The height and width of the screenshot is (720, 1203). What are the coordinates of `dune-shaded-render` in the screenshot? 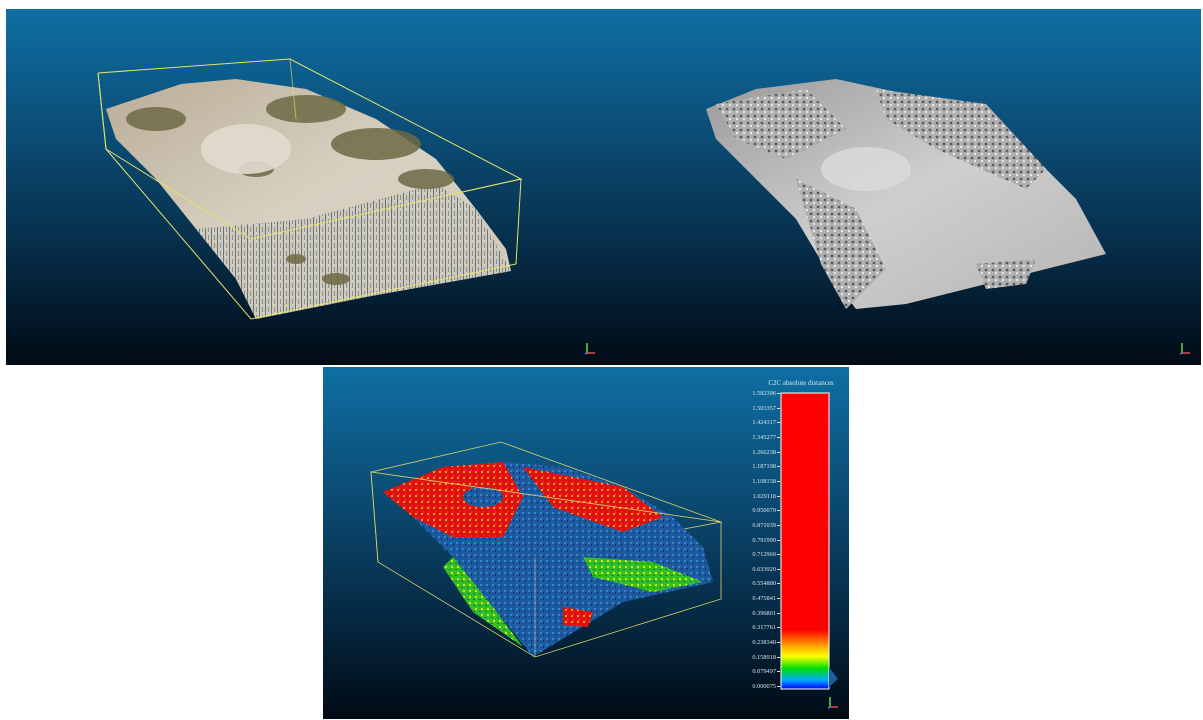 It's located at (906, 194).